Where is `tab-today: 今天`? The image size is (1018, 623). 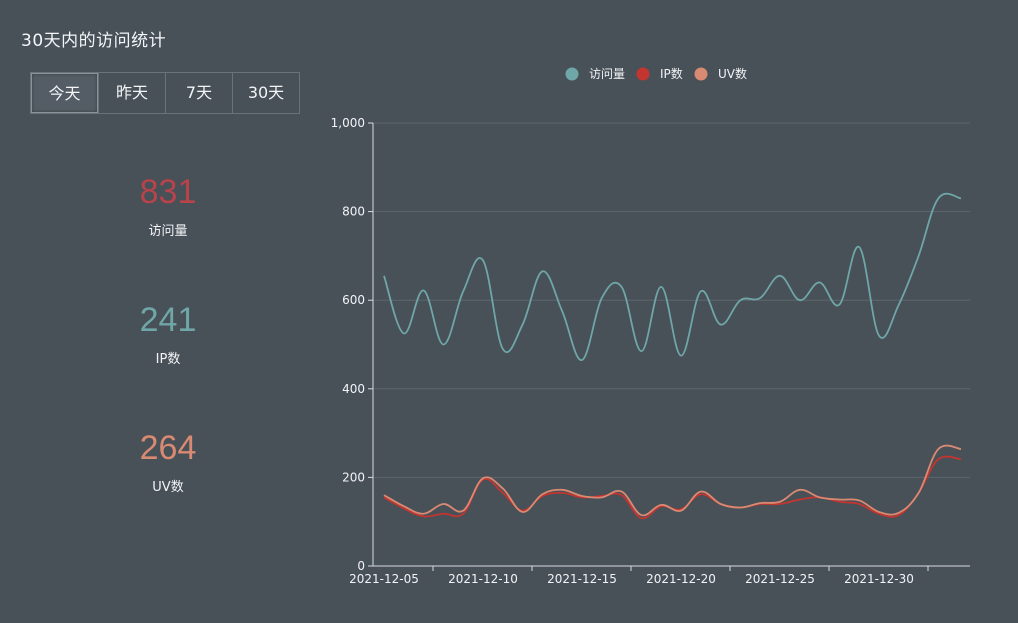 tab-today: 今天 is located at coordinates (64, 93).